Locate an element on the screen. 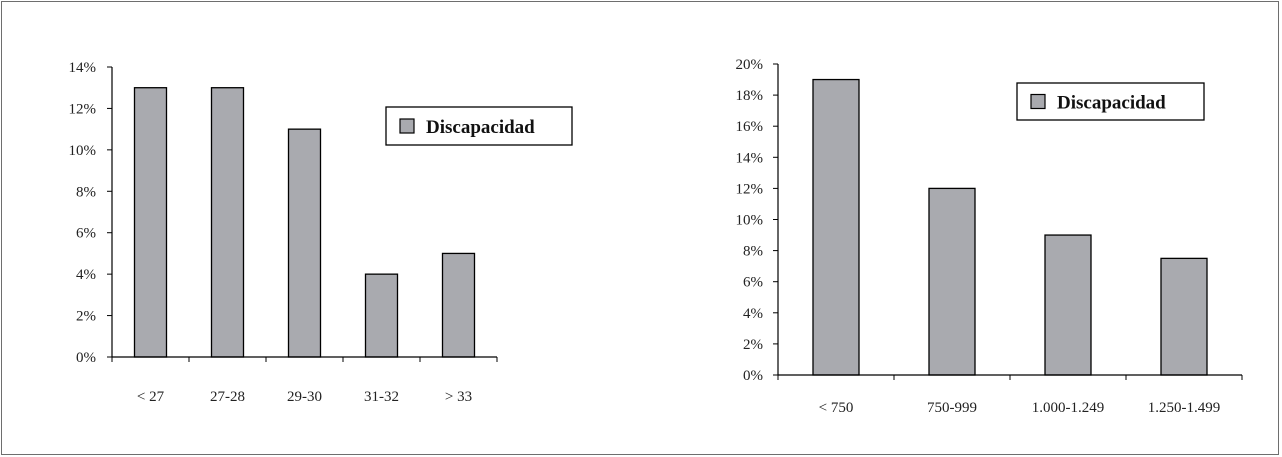 This screenshot has width=1282, height=457. x-tick-label: < 750 is located at coordinates (836, 408).